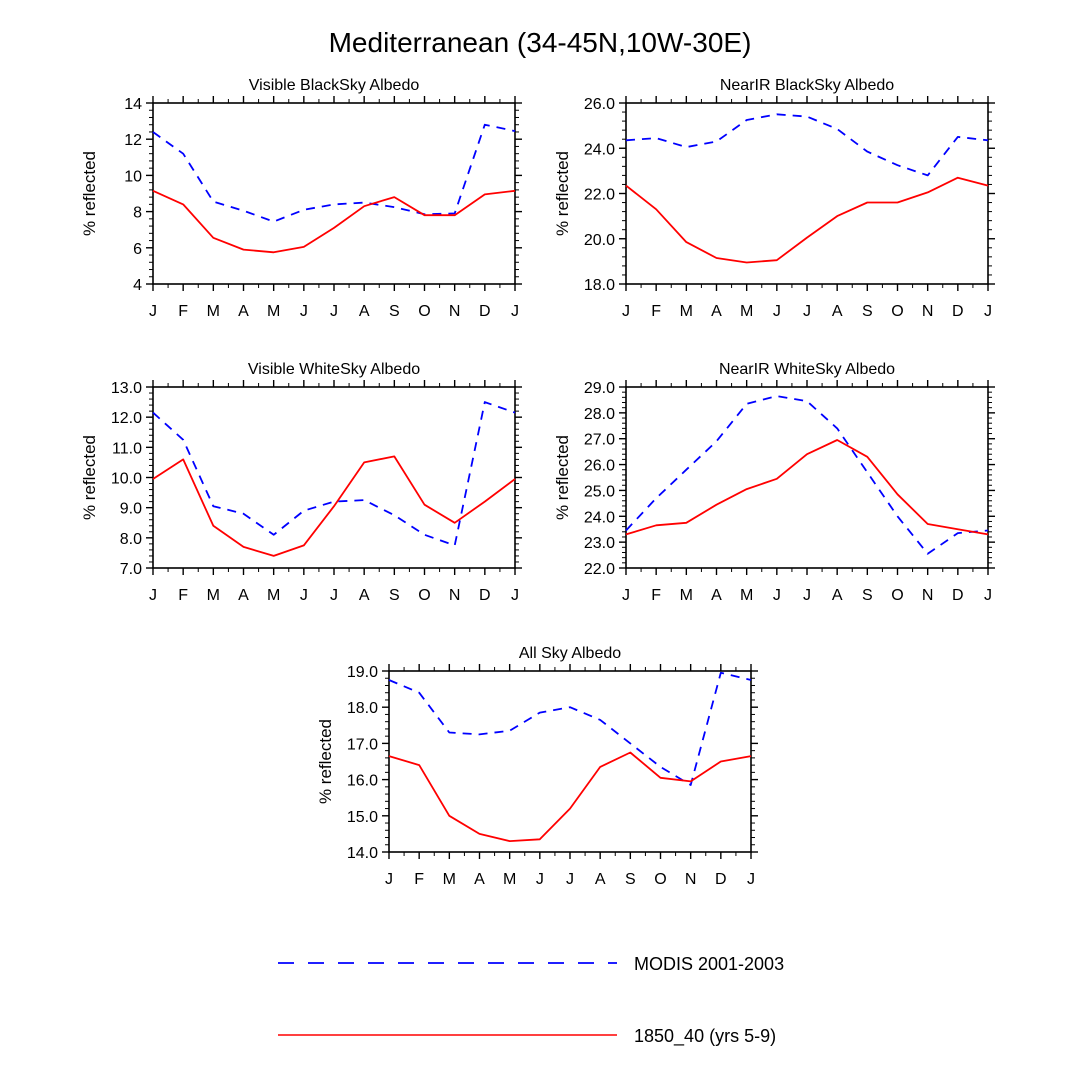 The height and width of the screenshot is (1080, 1080). Describe the element at coordinates (570, 653) in the screenshot. I see `chart-title: All Sky Albedo` at that location.